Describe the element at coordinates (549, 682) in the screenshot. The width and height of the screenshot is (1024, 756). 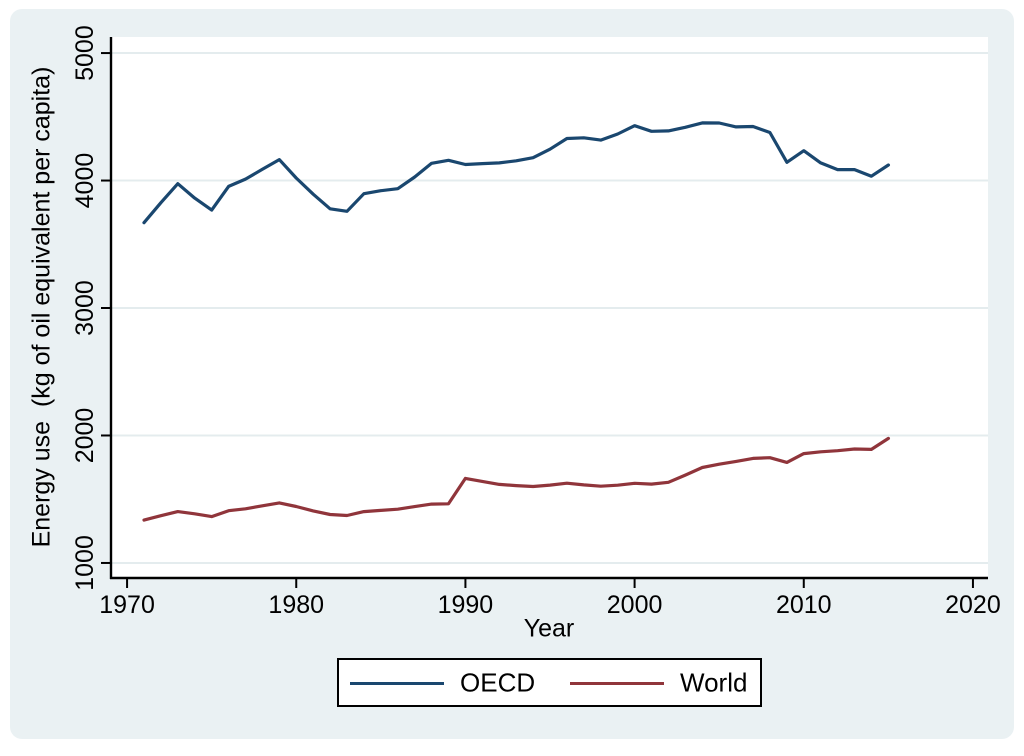
I see `legend: OECD World` at that location.